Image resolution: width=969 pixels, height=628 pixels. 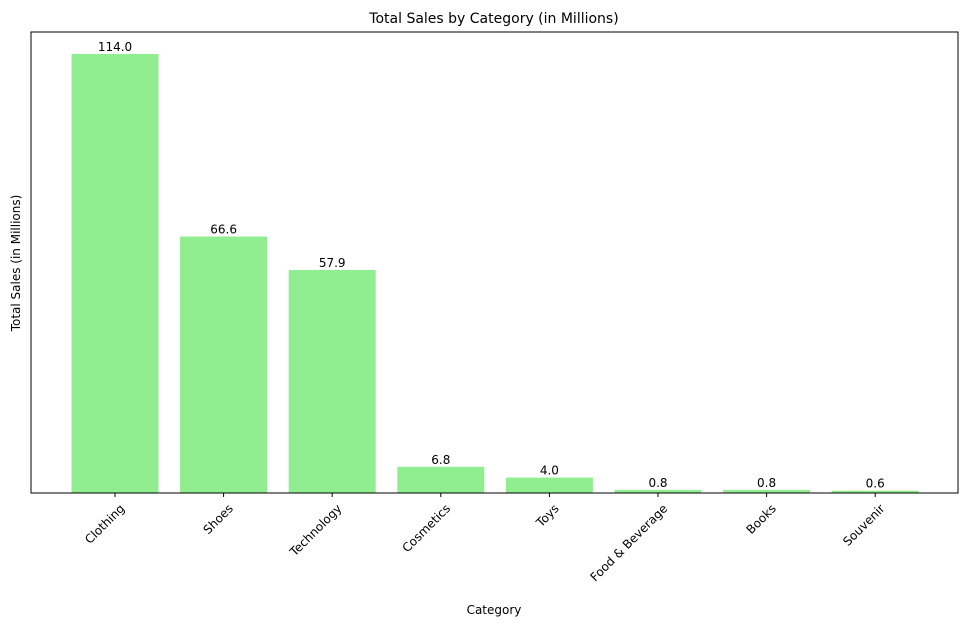 What do you see at coordinates (549, 485) in the screenshot?
I see `bar-toys` at bounding box center [549, 485].